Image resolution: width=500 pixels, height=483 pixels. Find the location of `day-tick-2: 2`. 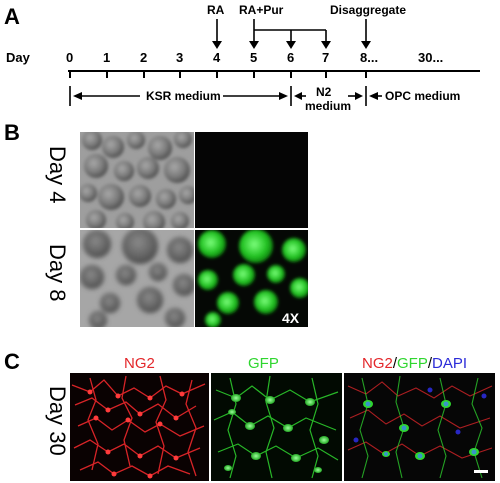

day-tick-2: 2 is located at coordinates (143, 57).